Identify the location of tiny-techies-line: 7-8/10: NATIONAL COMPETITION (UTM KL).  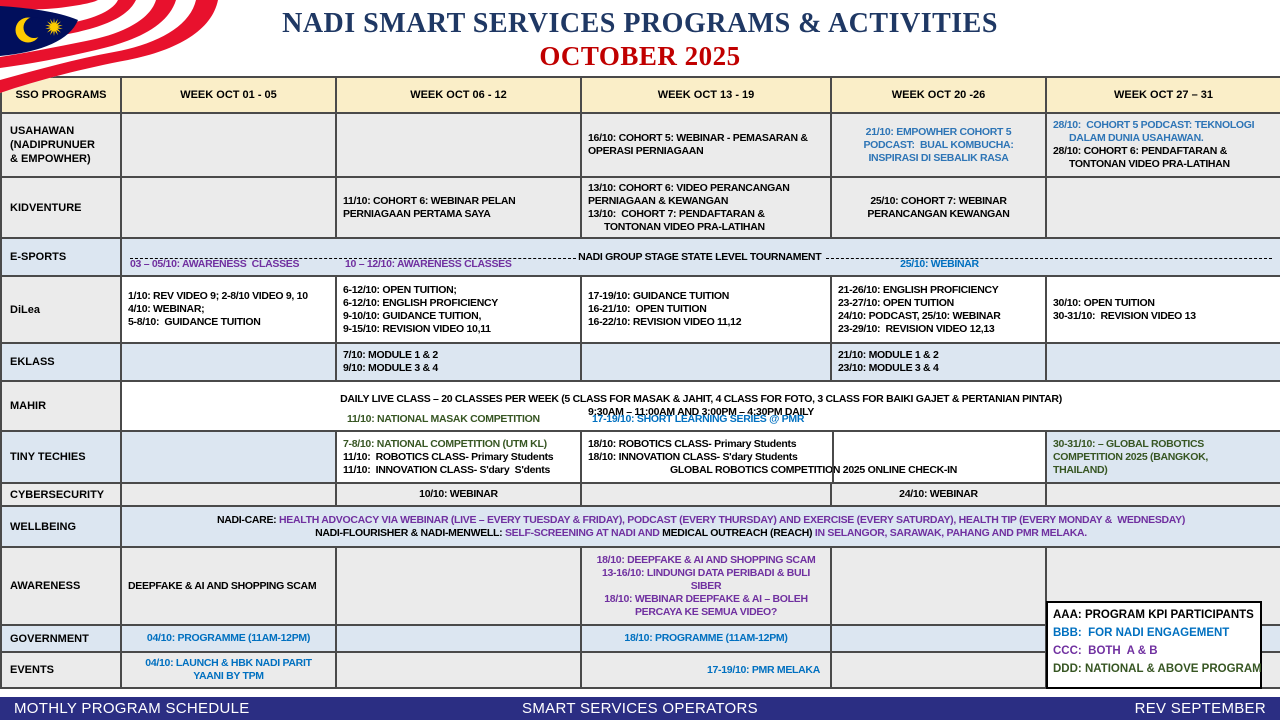
(445, 443).